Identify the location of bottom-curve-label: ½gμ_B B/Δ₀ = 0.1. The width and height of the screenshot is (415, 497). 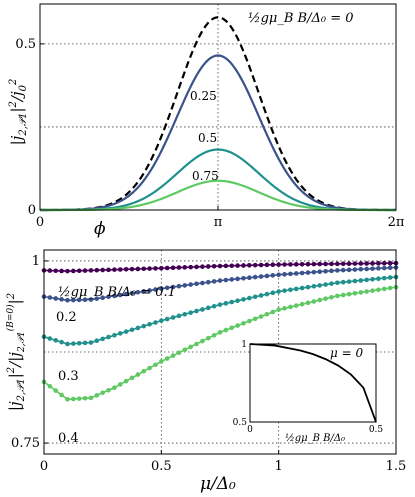
(117, 292).